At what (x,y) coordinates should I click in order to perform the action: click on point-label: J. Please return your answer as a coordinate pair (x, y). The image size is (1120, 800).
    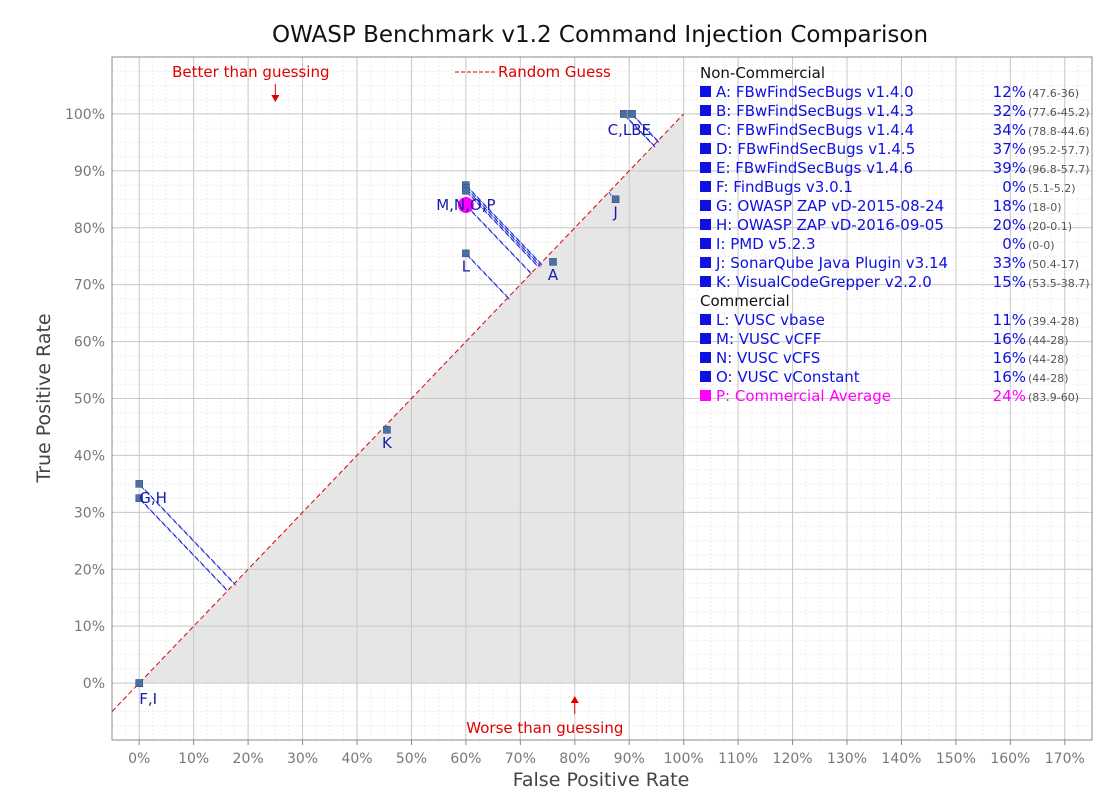
    Looking at the image, I should click on (614, 212).